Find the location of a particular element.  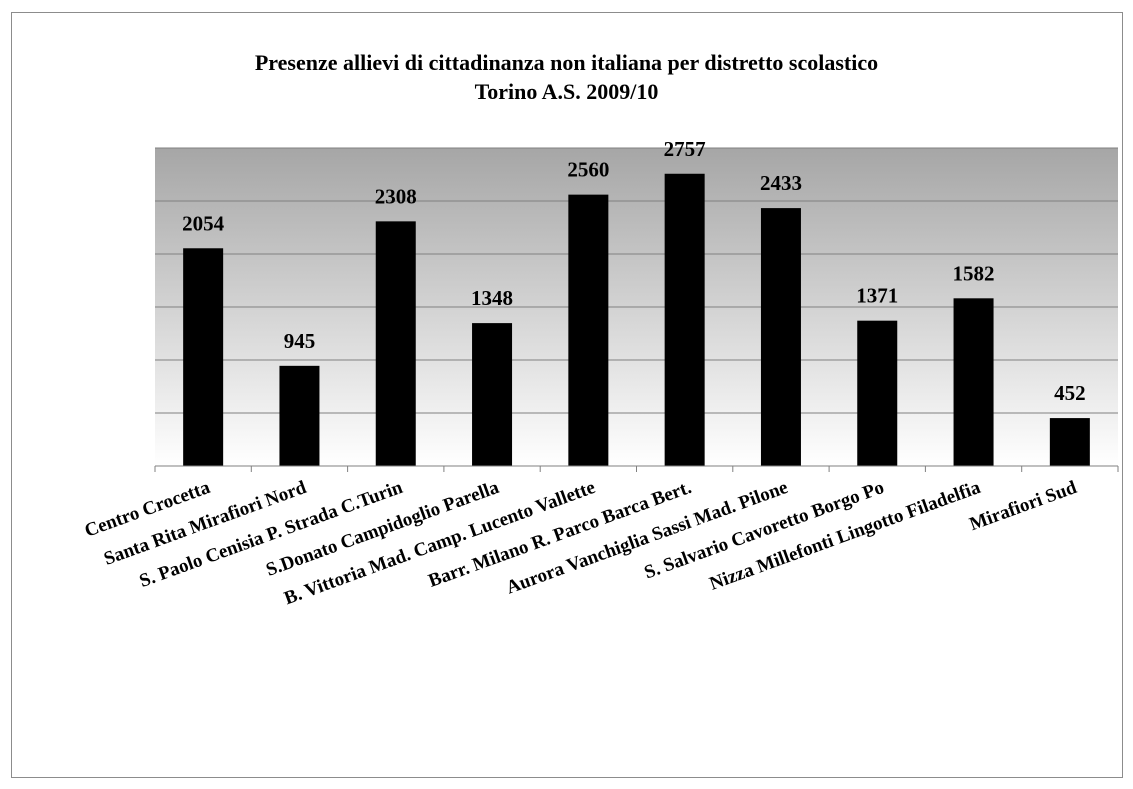

data-label: 1371 is located at coordinates (877, 296).